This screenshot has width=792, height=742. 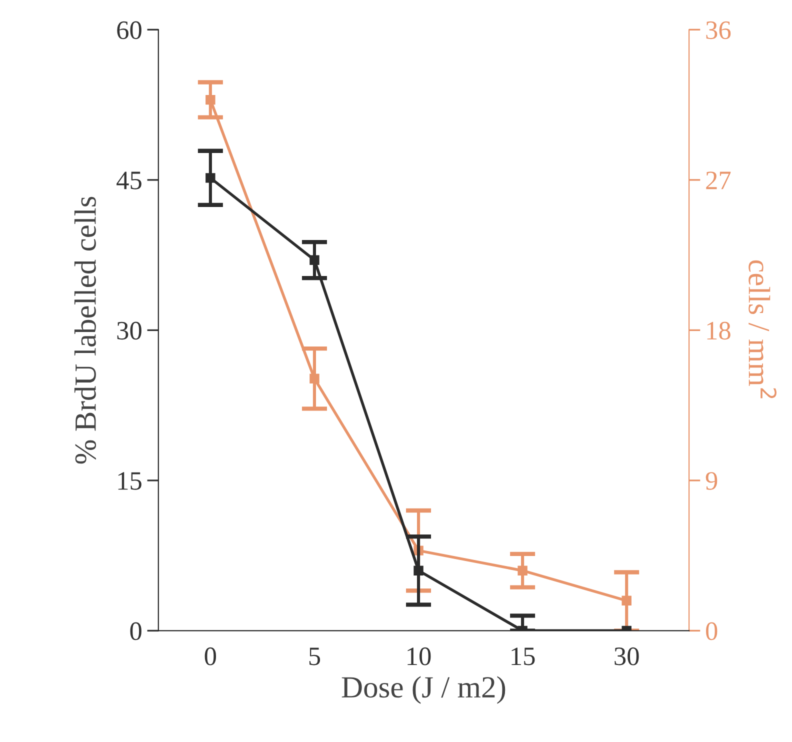 I want to click on y-tick-label: 0, so click(x=136, y=631).